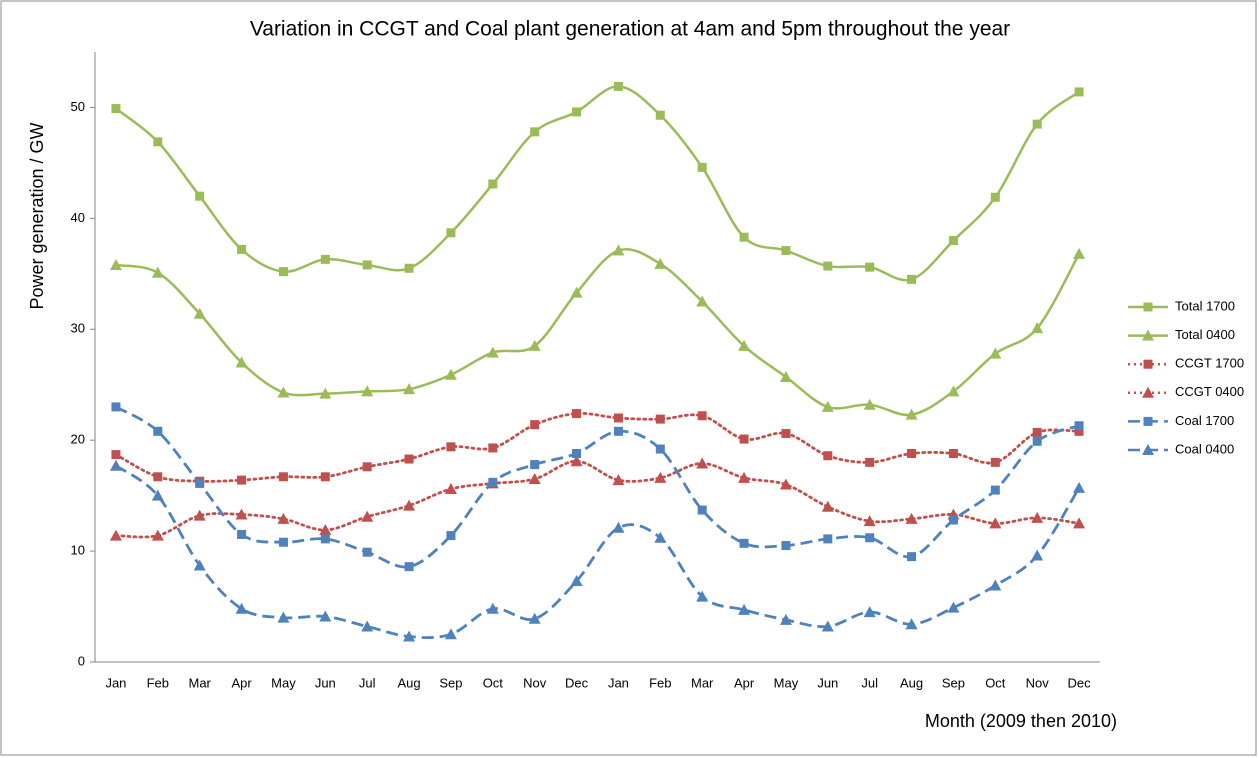 The width and height of the screenshot is (1259, 758). Describe the element at coordinates (1209, 391) in the screenshot. I see `legend-label: CCGT 0400` at that location.